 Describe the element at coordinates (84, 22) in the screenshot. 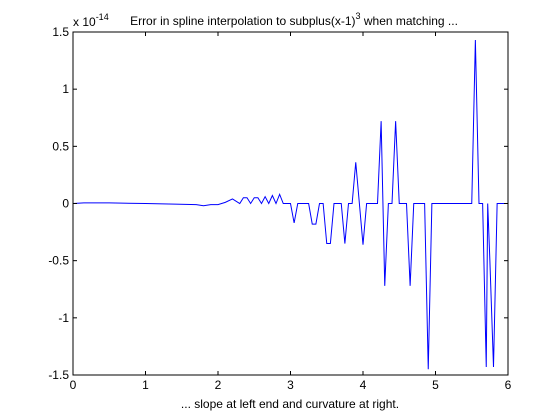

I see `y-multiplier-base: x 10` at that location.